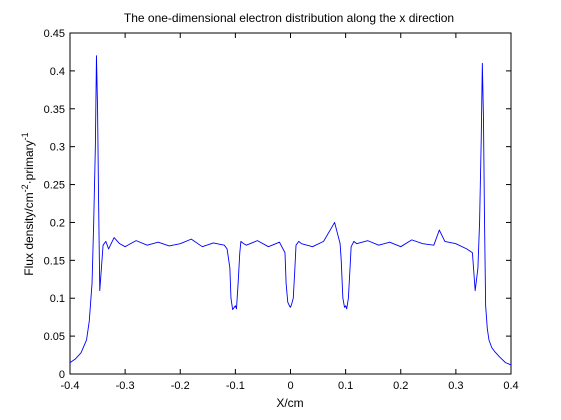  I want to click on y-tick-label: 0.45, so click(54, 34).